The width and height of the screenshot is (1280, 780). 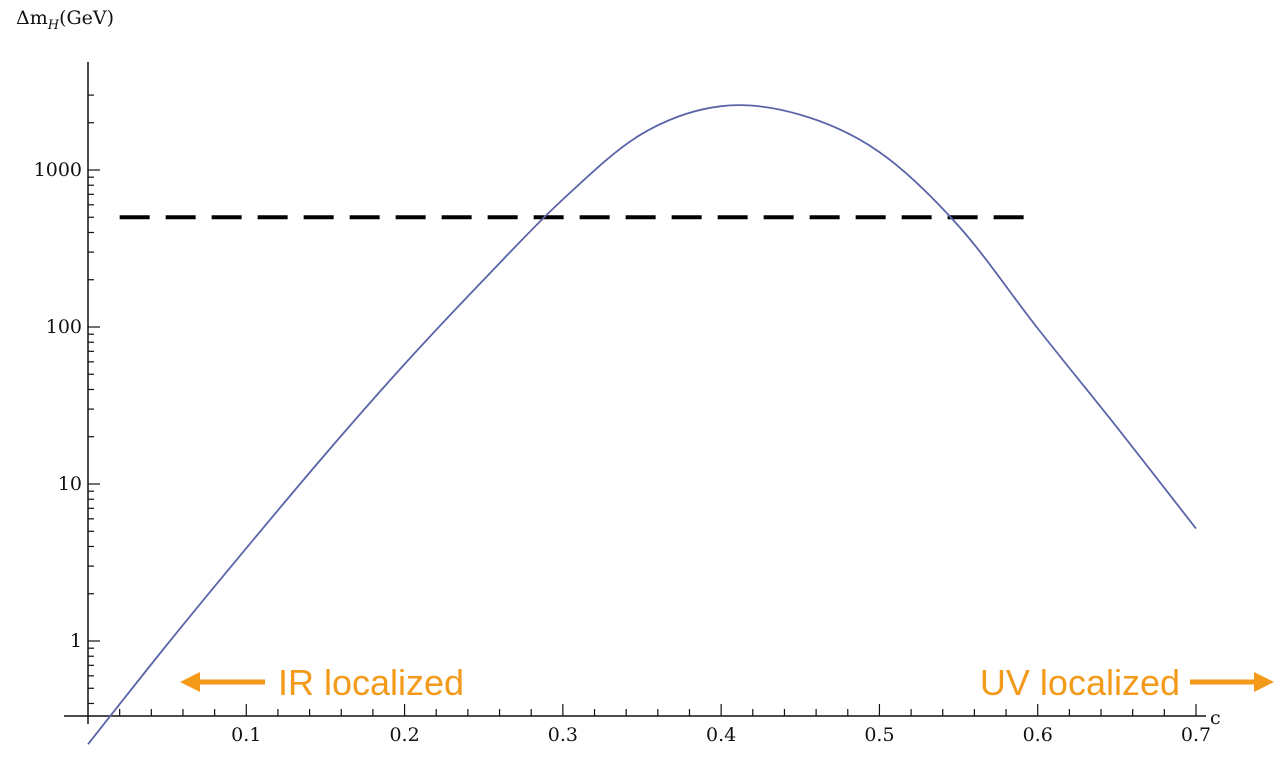 What do you see at coordinates (563, 735) in the screenshot?
I see `x-tick-label: 0.3` at bounding box center [563, 735].